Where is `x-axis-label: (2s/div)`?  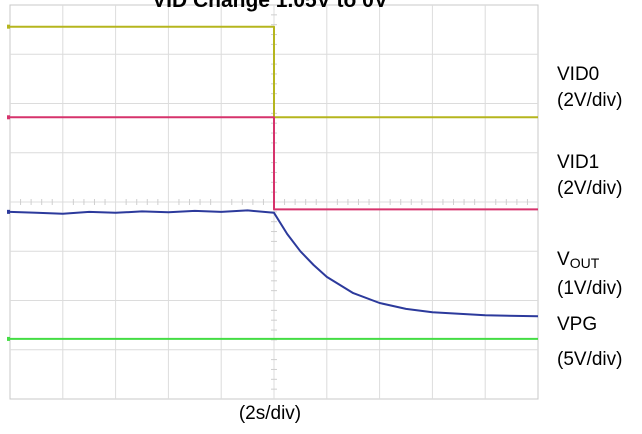
x-axis-label: (2s/div) is located at coordinates (270, 413).